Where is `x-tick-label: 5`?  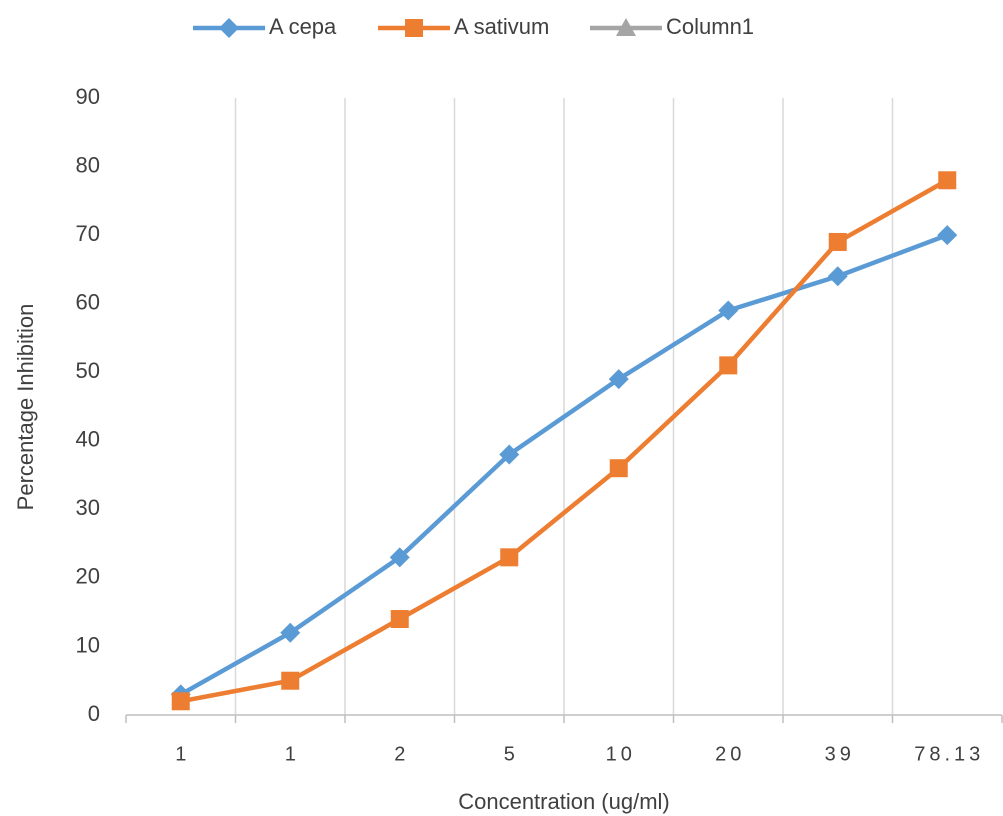
x-tick-label: 5 is located at coordinates (511, 754).